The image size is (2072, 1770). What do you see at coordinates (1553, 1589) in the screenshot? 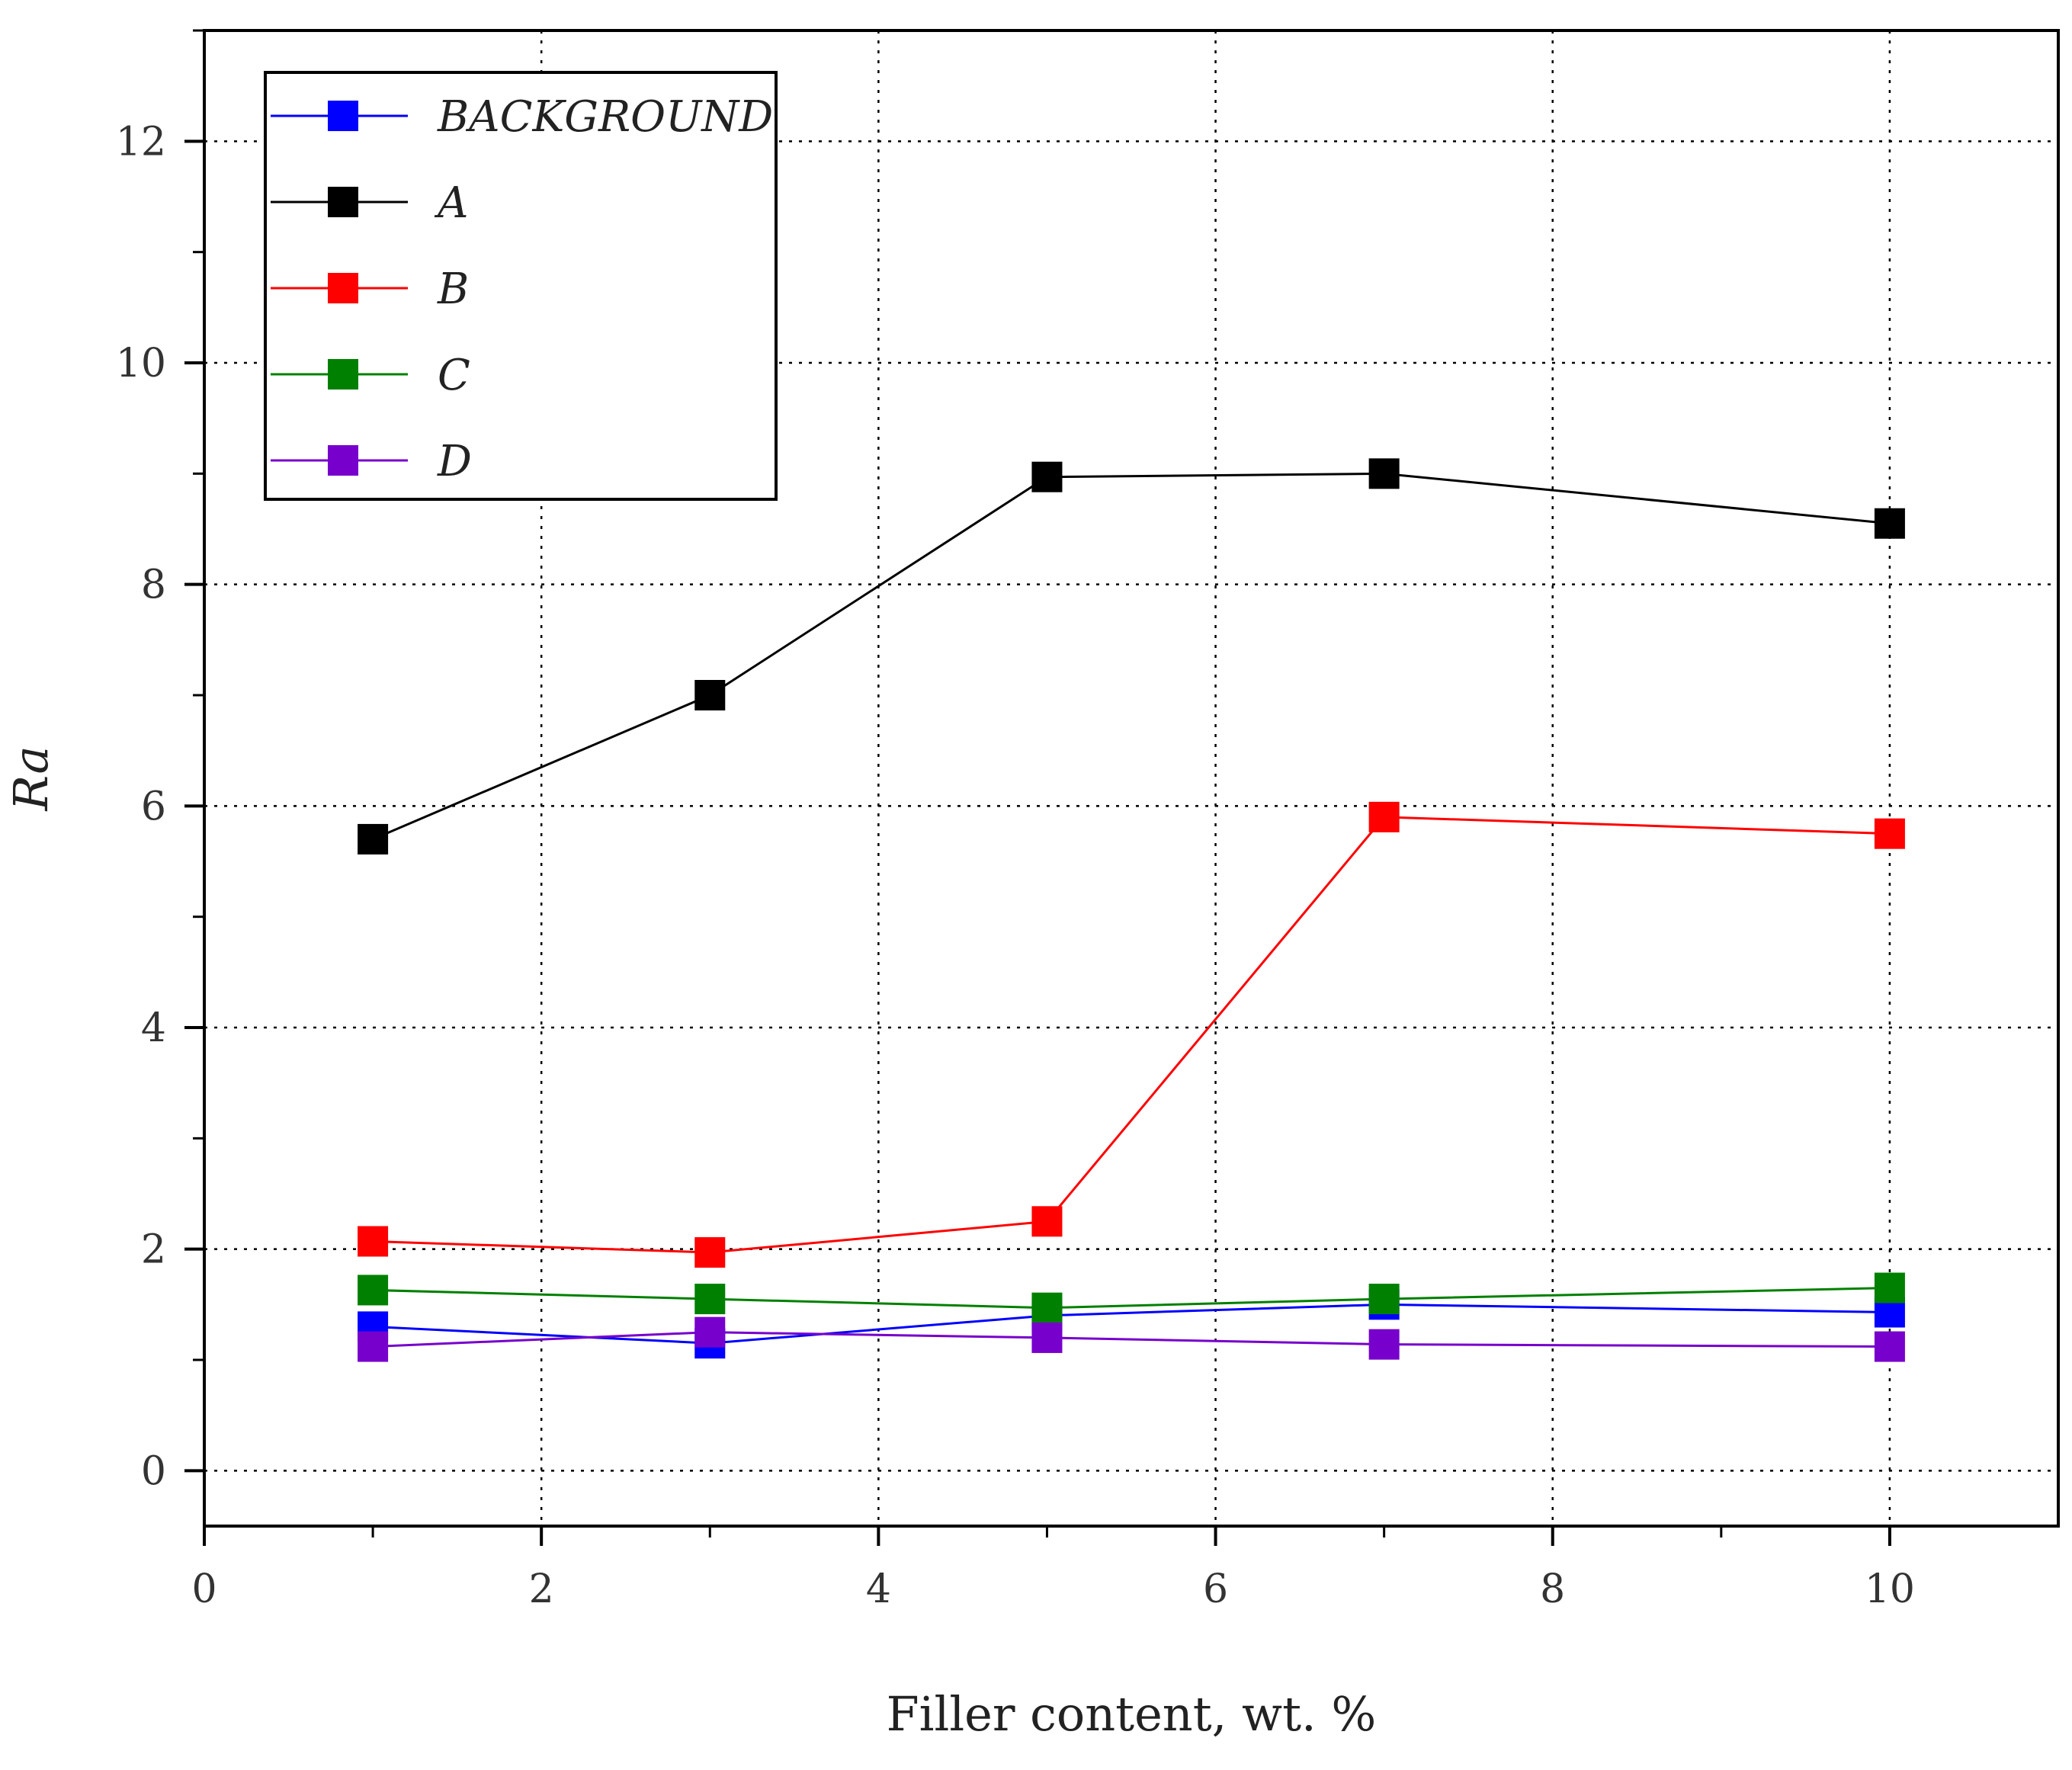
I see `x-tick-label: 8` at bounding box center [1553, 1589].